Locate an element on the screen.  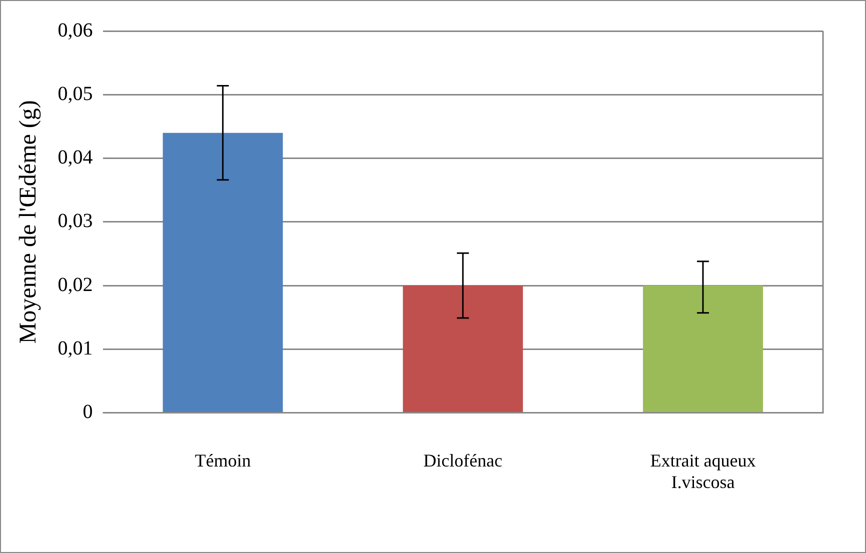
y-tick-label: 0,01 is located at coordinates (75, 348).